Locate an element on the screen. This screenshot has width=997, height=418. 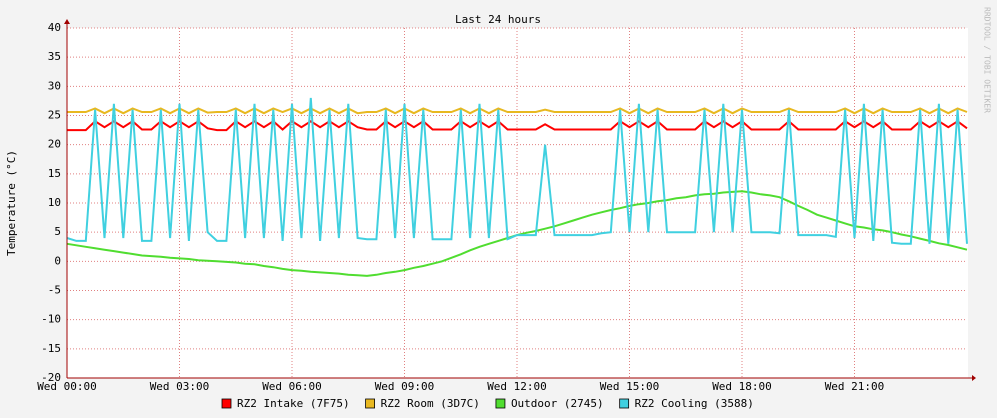
x-tick-label: Wed 00:00 is located at coordinates (67, 386).